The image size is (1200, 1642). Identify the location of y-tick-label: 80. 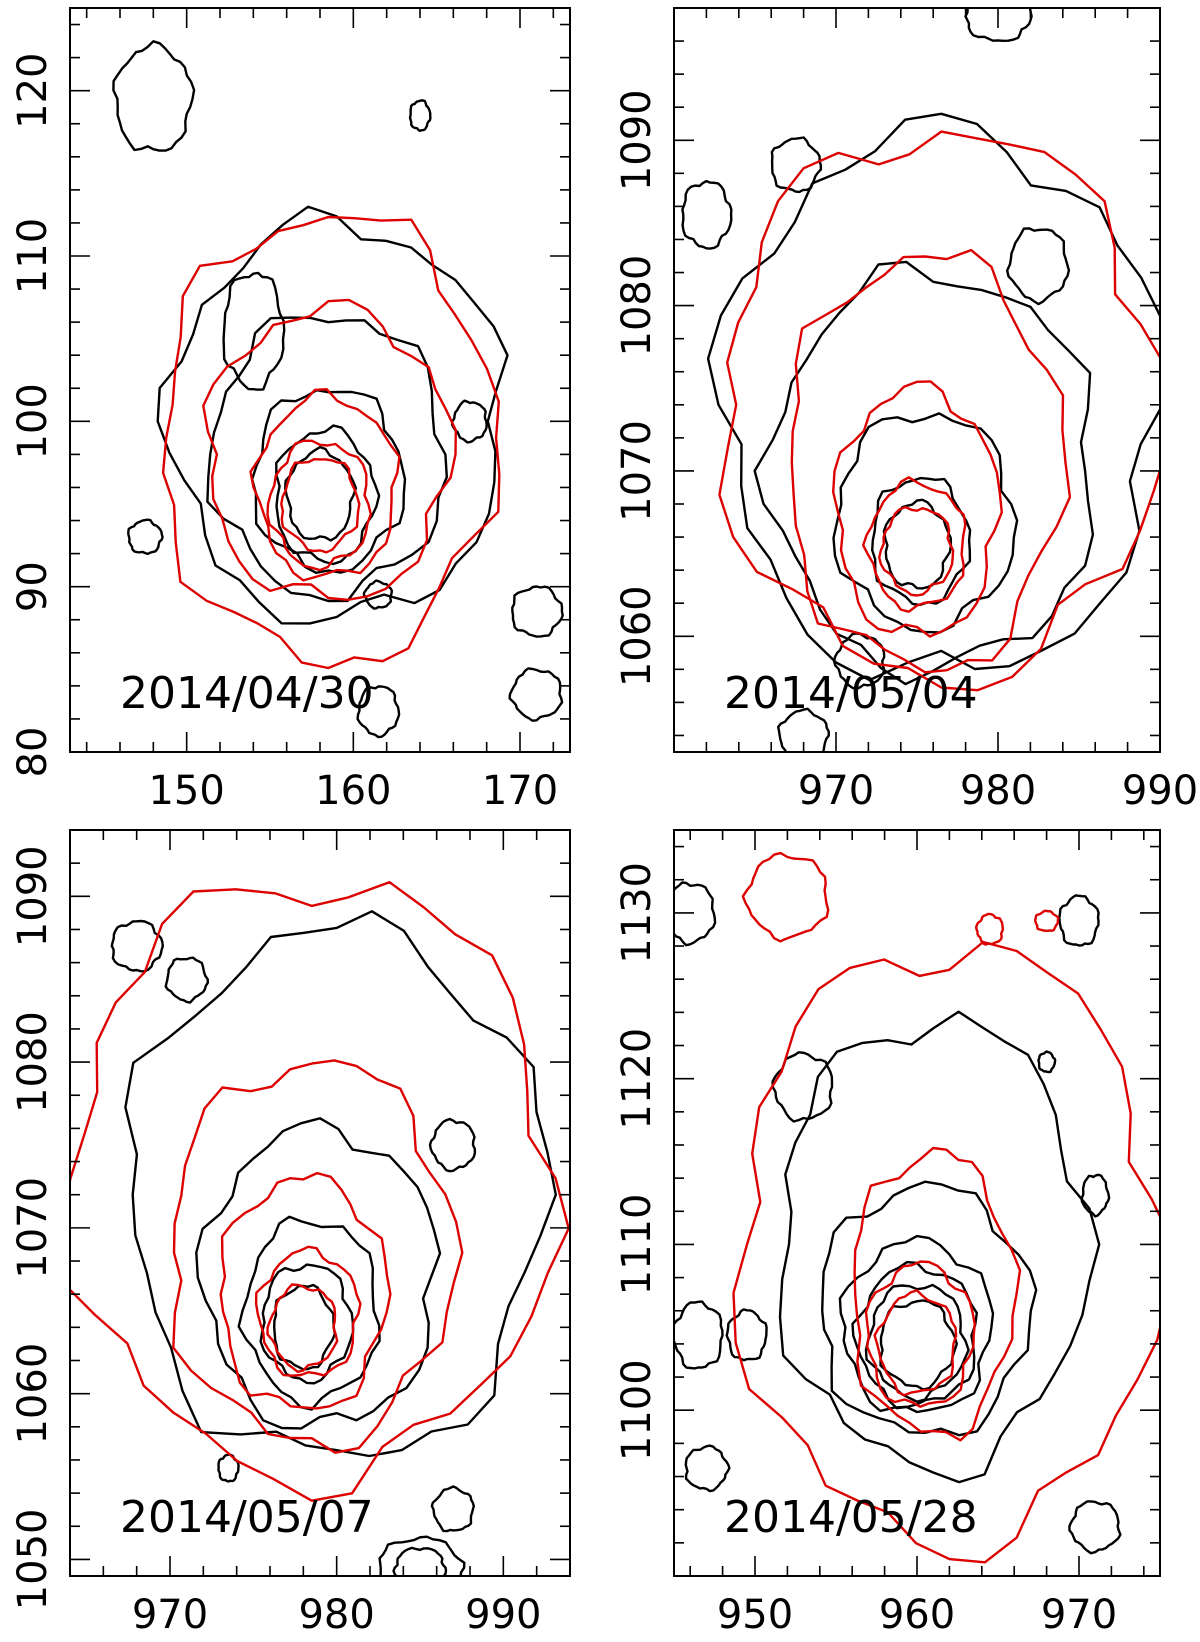
(33, 752).